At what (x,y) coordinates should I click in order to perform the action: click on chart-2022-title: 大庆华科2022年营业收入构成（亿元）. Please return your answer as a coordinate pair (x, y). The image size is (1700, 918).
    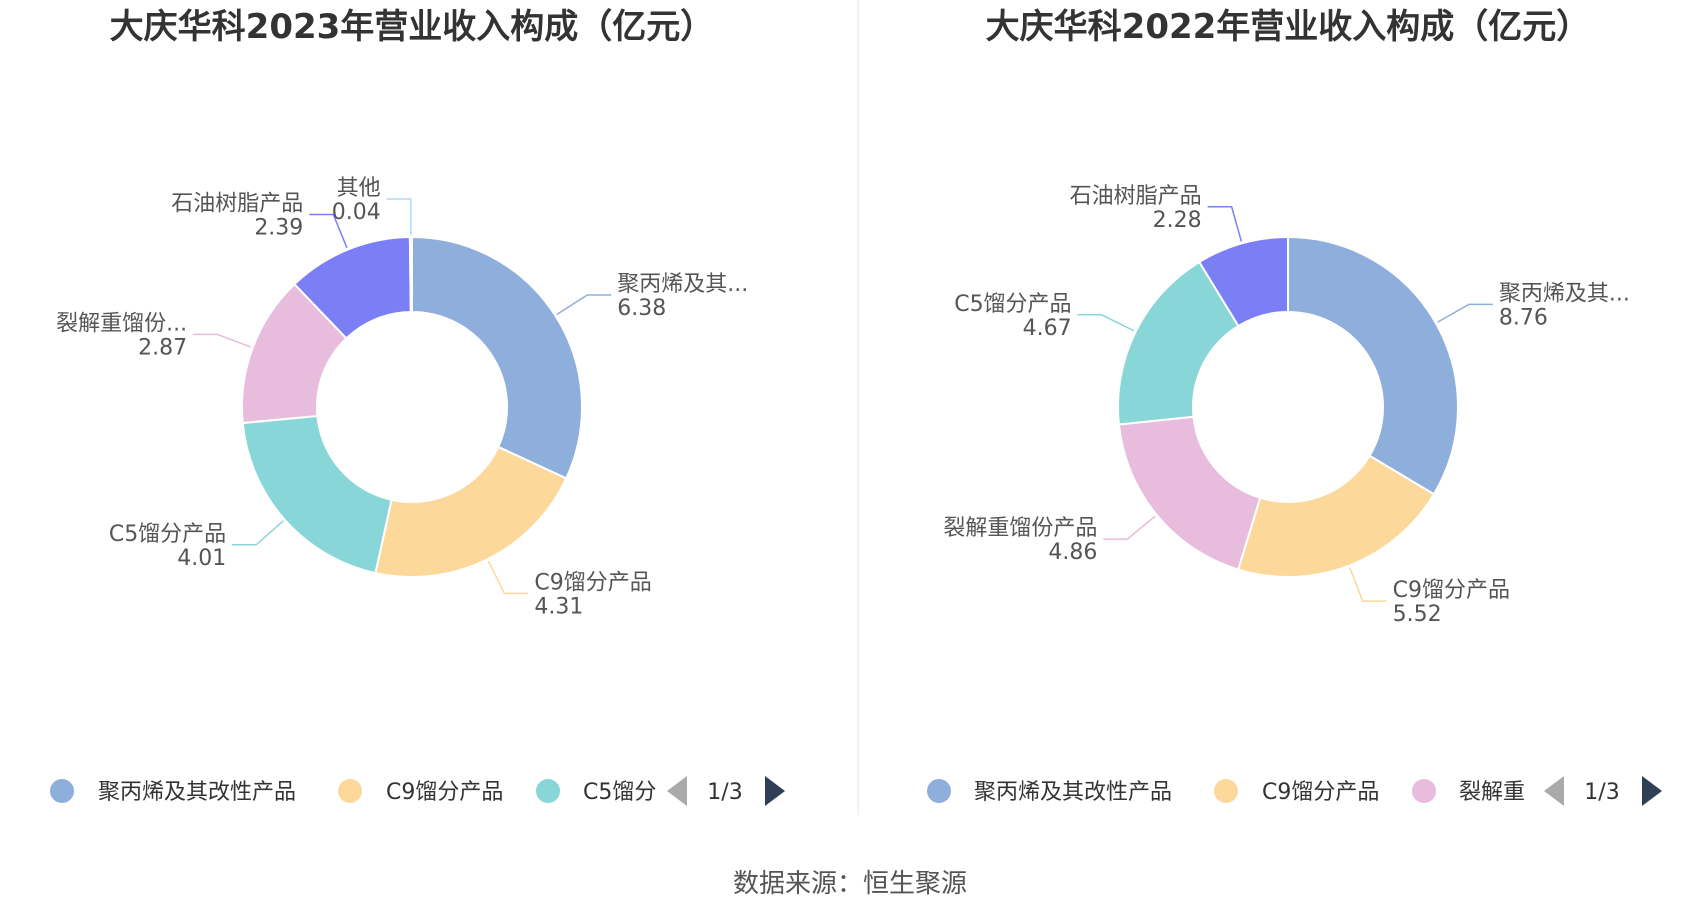
    Looking at the image, I should click on (1288, 27).